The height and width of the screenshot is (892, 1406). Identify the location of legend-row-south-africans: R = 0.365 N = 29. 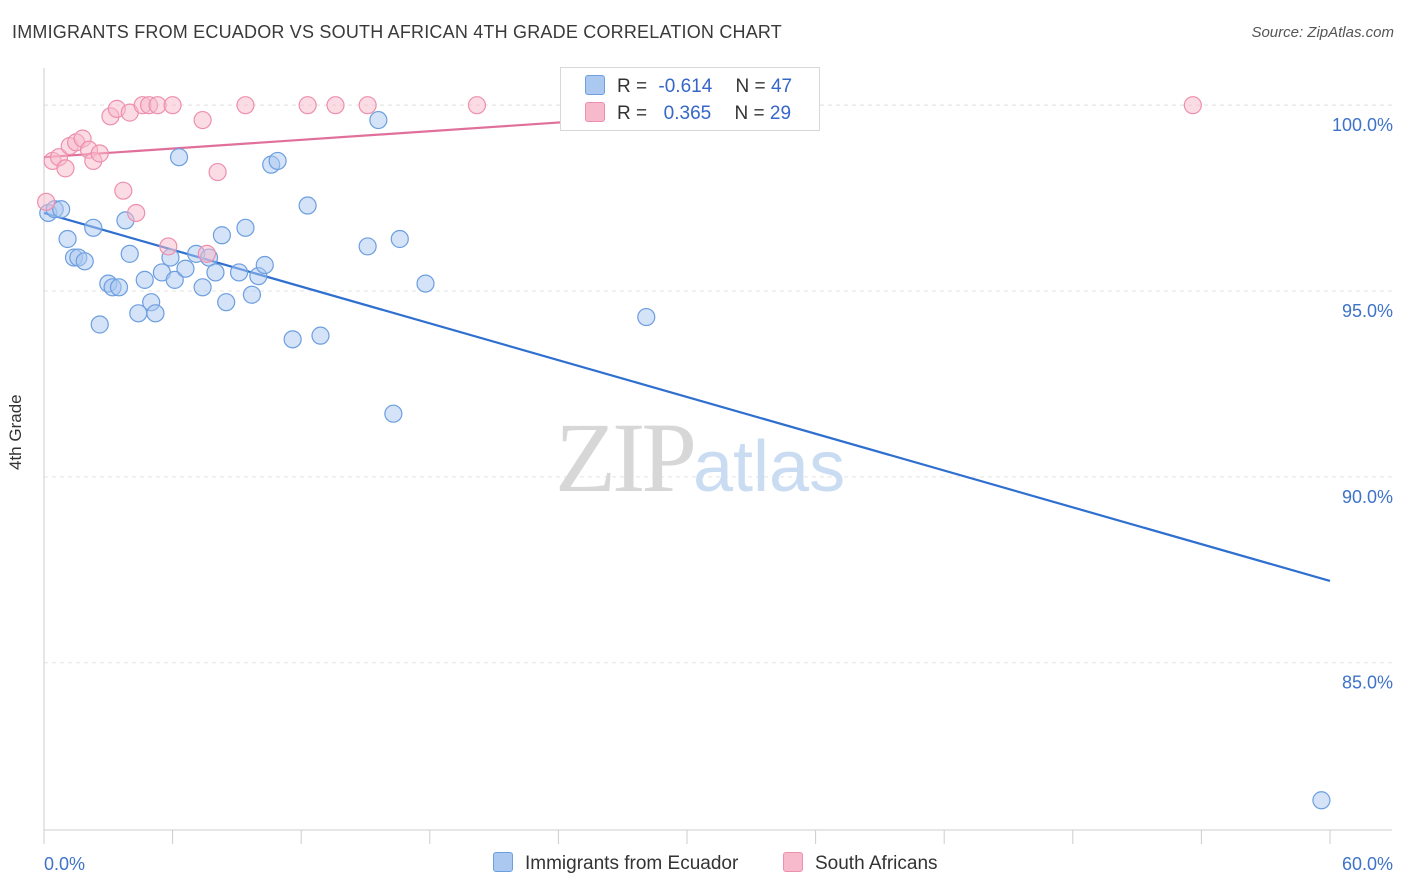
(688, 115).